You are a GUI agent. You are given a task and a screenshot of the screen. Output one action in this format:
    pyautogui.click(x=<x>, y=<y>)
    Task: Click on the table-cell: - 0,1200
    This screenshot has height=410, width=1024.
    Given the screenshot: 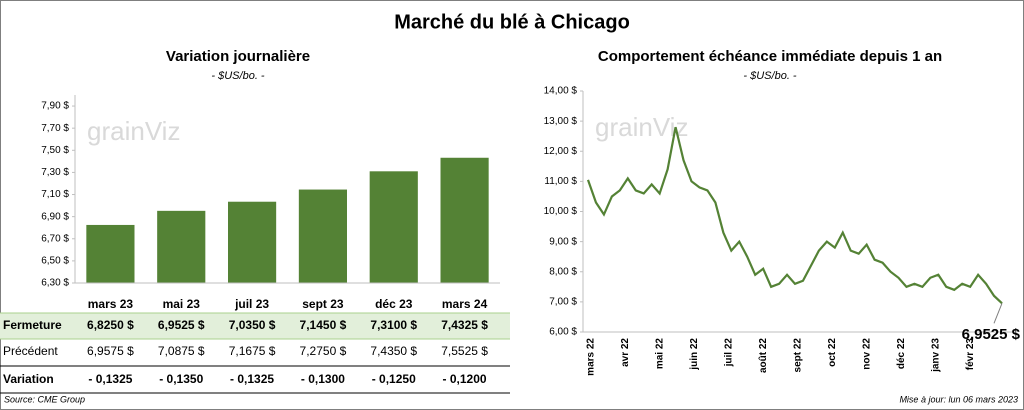 What is the action you would take?
    pyautogui.click(x=465, y=379)
    